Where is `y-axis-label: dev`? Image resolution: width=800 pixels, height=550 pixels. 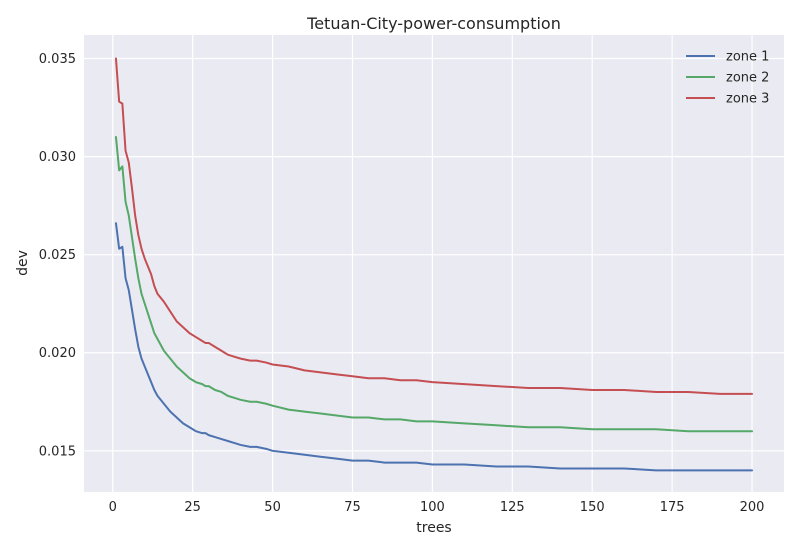 y-axis-label: dev is located at coordinates (23, 263).